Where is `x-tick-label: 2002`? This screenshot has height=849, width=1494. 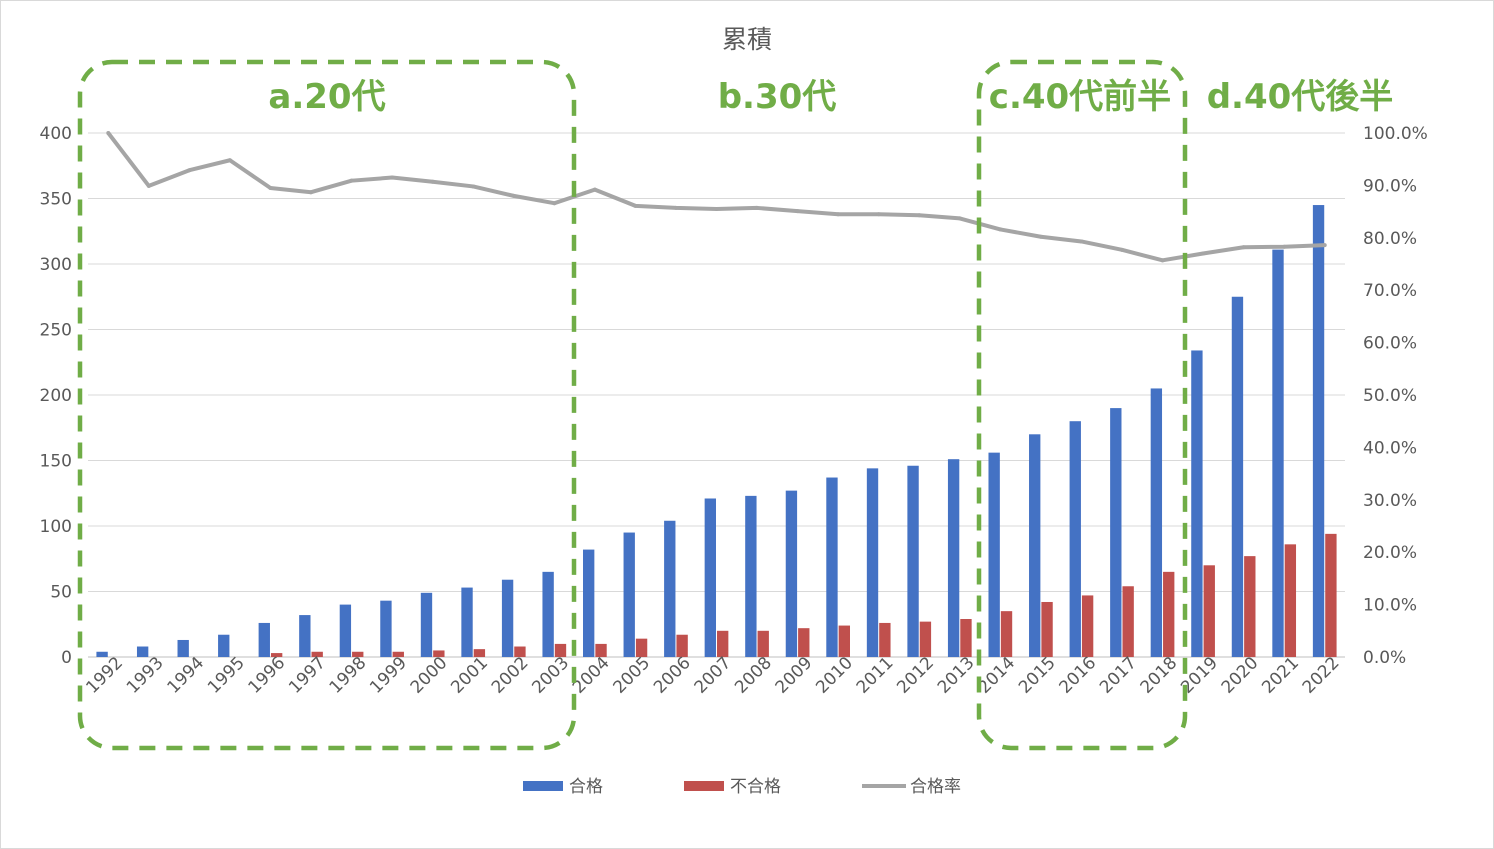
x-tick-label: 2002 is located at coordinates (510, 675).